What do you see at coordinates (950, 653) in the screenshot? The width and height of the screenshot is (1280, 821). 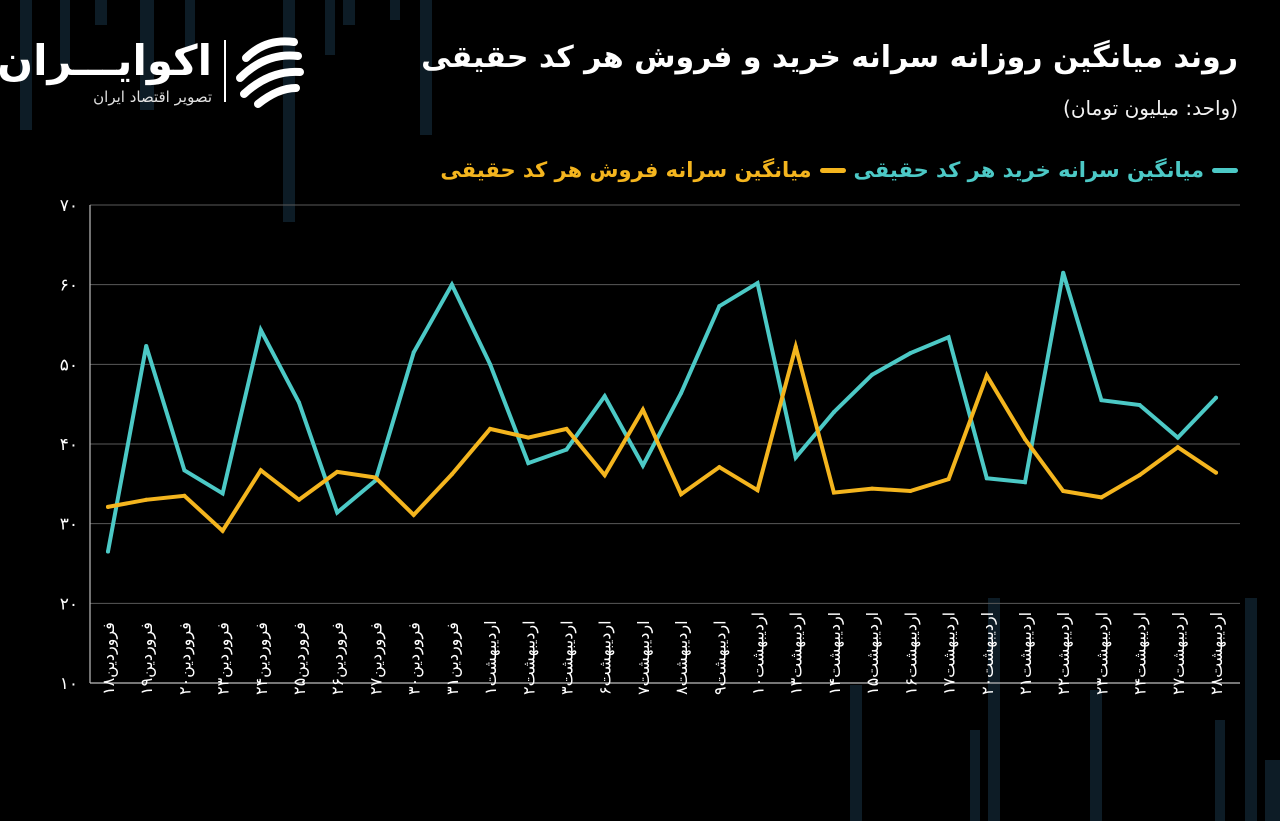 I see `x-tick-label: اردیبهشت۱۷` at bounding box center [950, 653].